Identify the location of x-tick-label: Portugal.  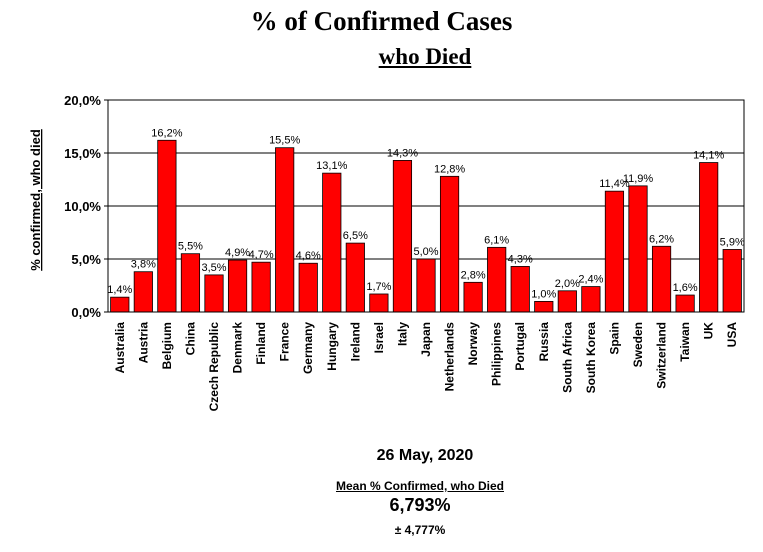
(520, 346).